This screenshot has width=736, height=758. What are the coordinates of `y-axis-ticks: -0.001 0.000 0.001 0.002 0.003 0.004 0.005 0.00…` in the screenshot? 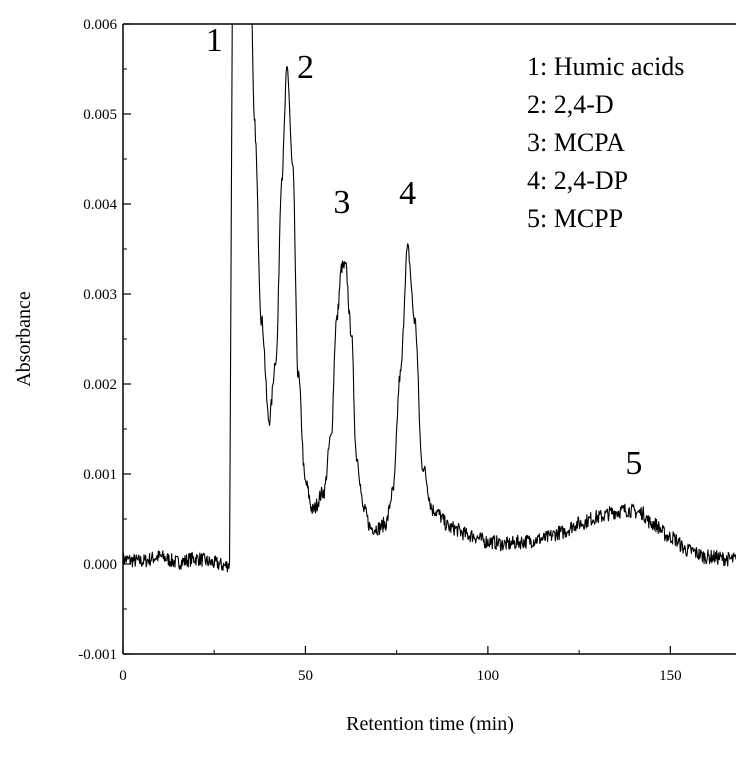 It's located at (104, 340).